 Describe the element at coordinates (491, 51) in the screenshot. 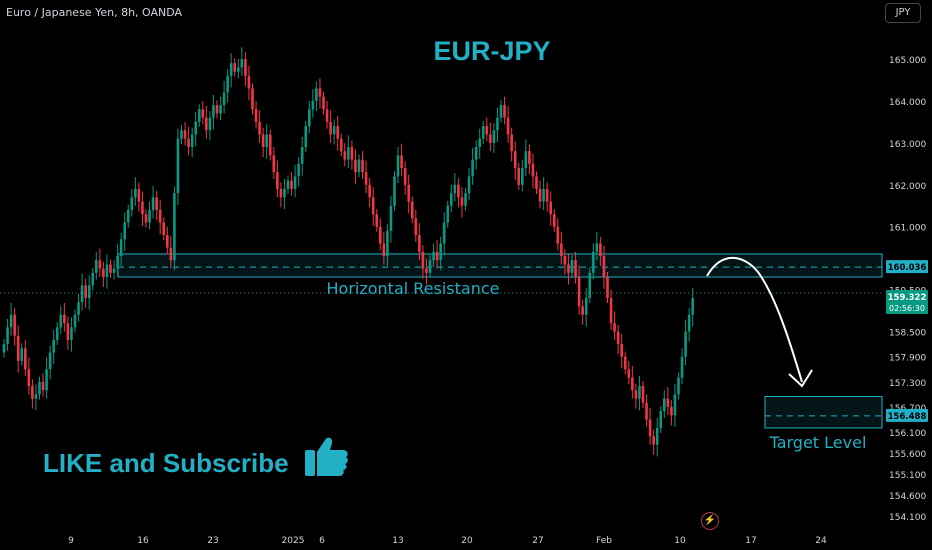

I see `chart-title: EUR-JPY` at that location.